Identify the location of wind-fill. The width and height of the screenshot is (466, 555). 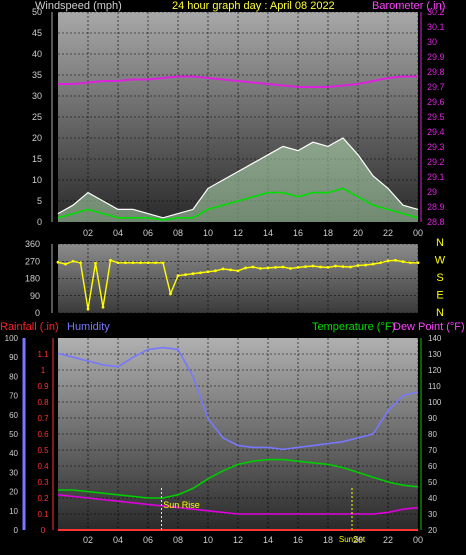
(238, 180).